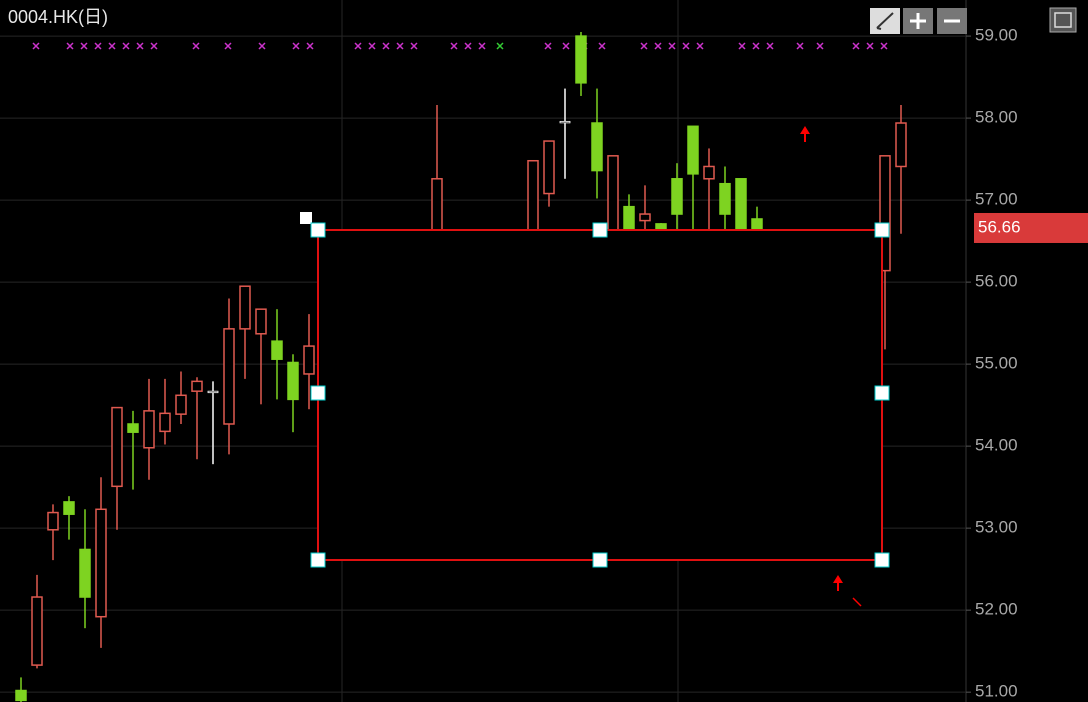  I want to click on panel-button, so click(1063, 20).